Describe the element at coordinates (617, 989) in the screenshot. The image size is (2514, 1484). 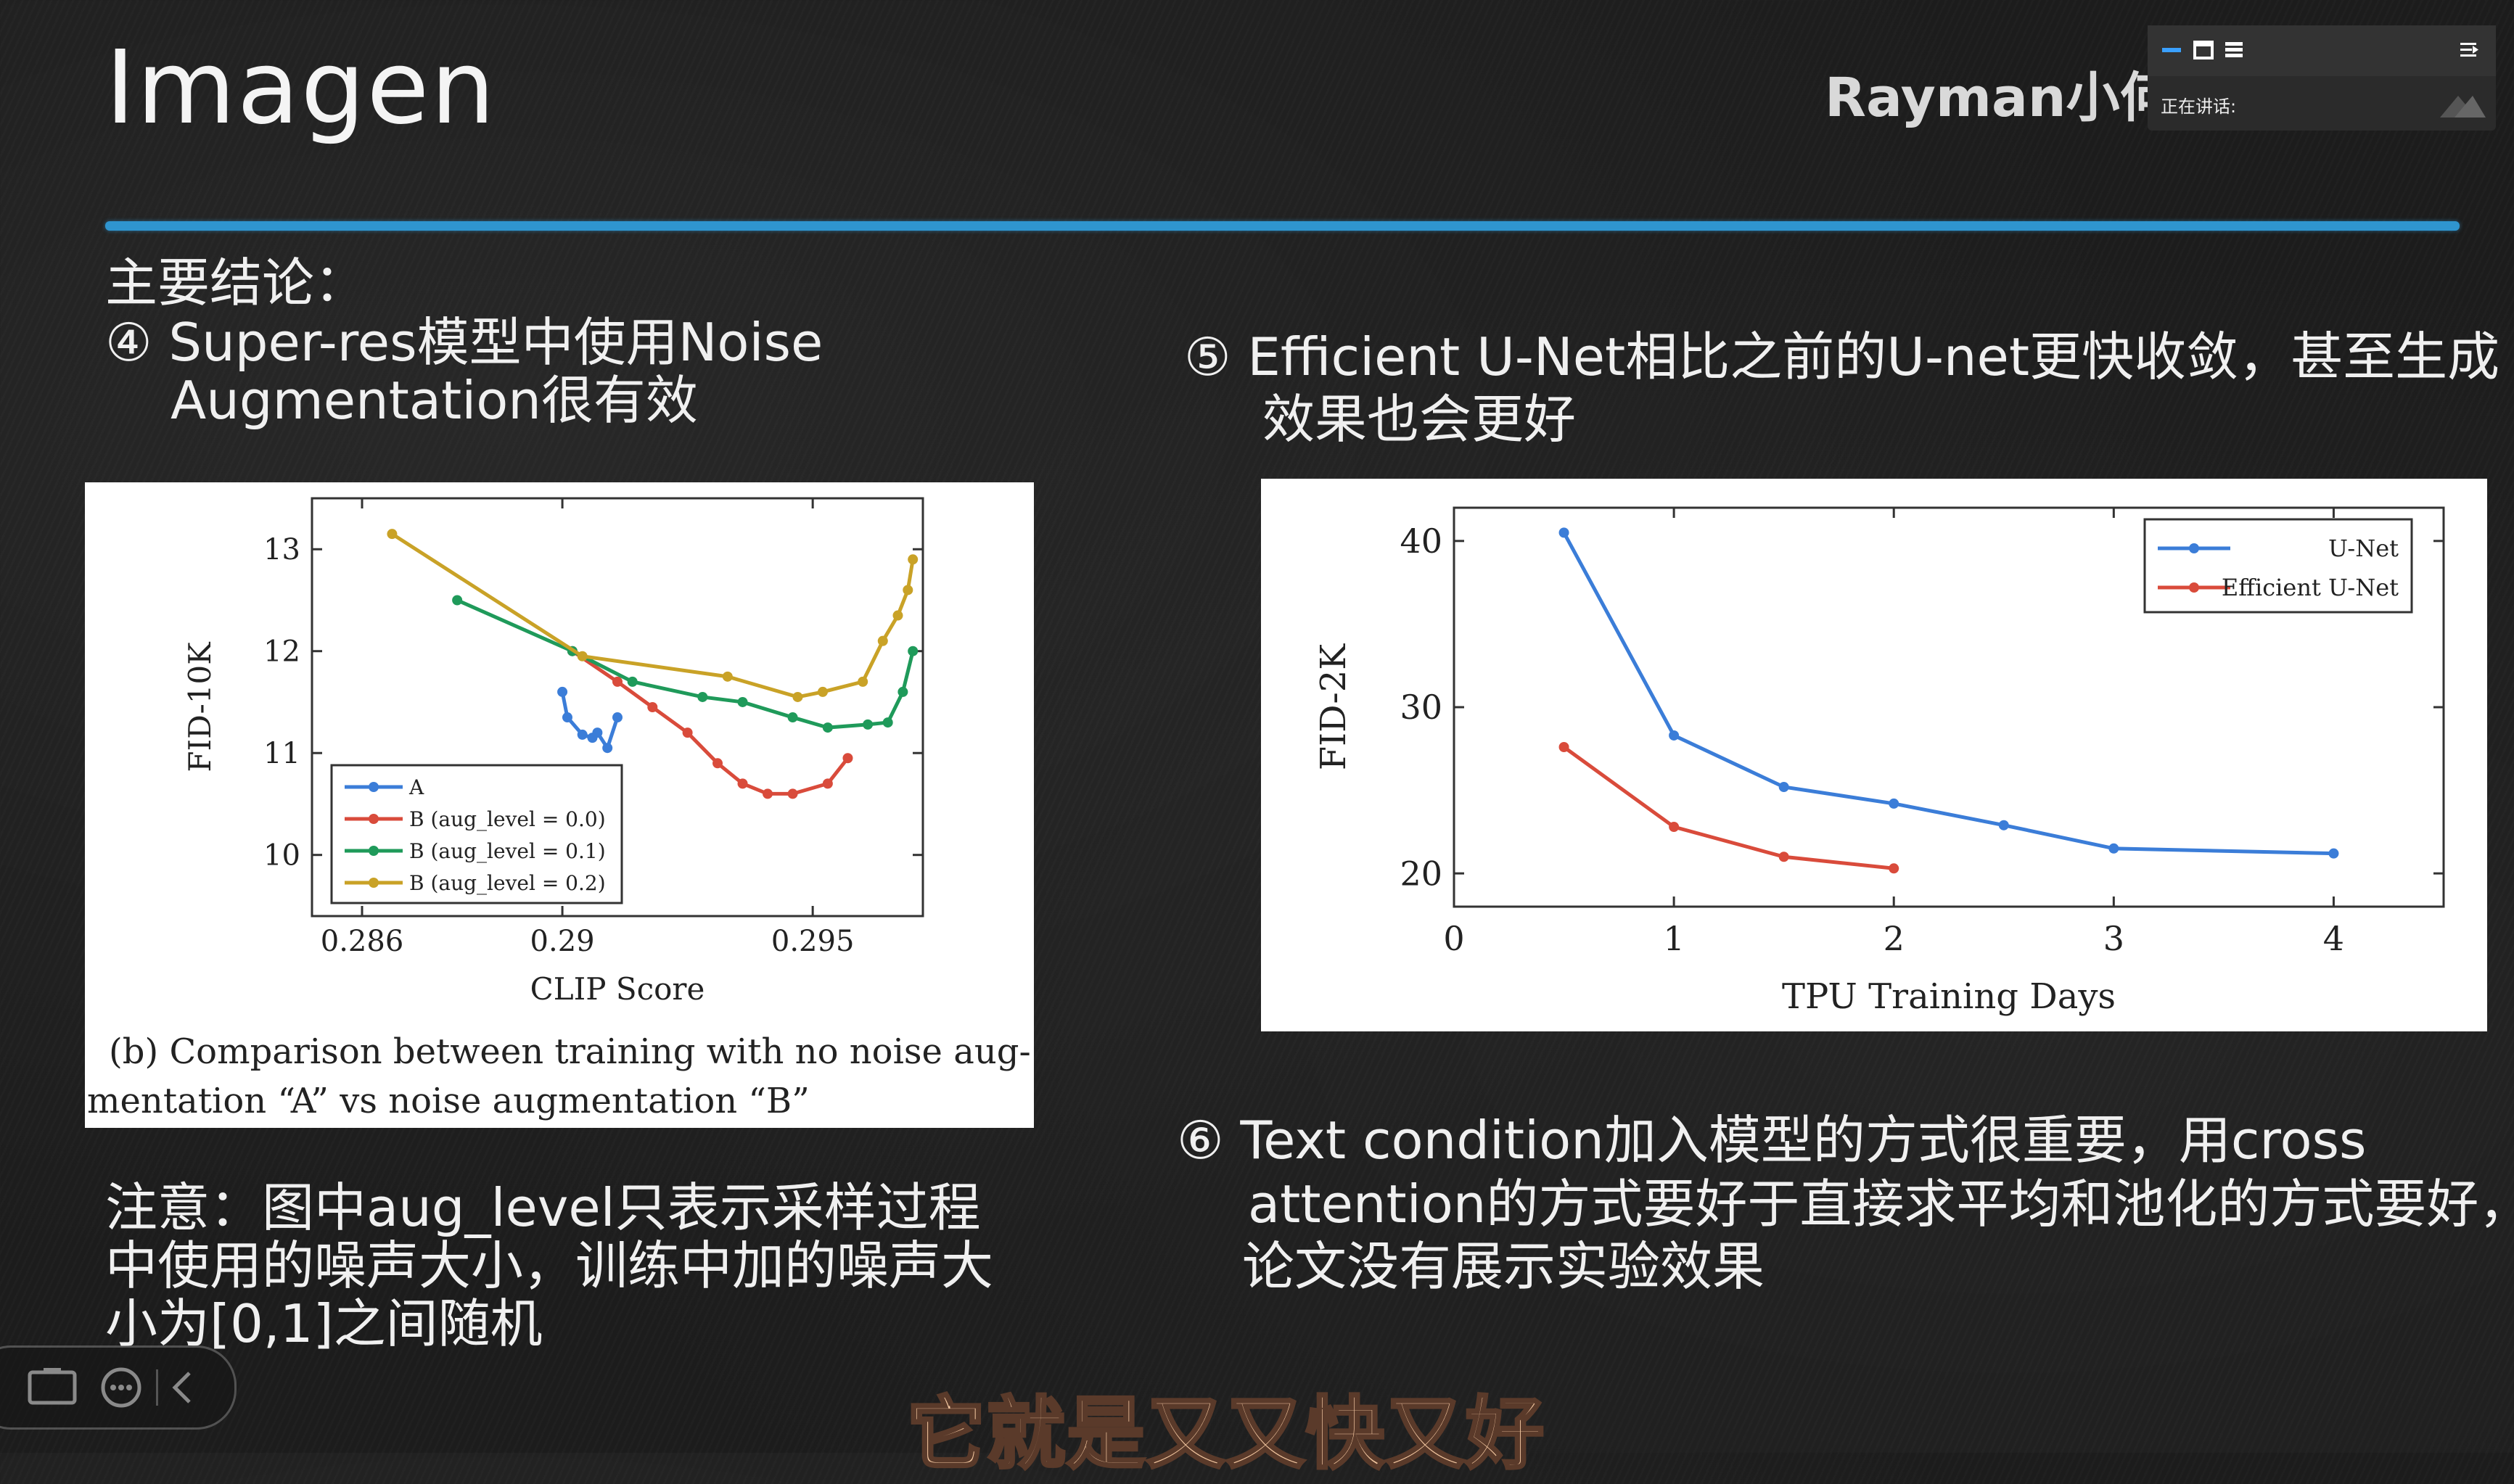
I see `x-axis-label: CLIP Score` at that location.